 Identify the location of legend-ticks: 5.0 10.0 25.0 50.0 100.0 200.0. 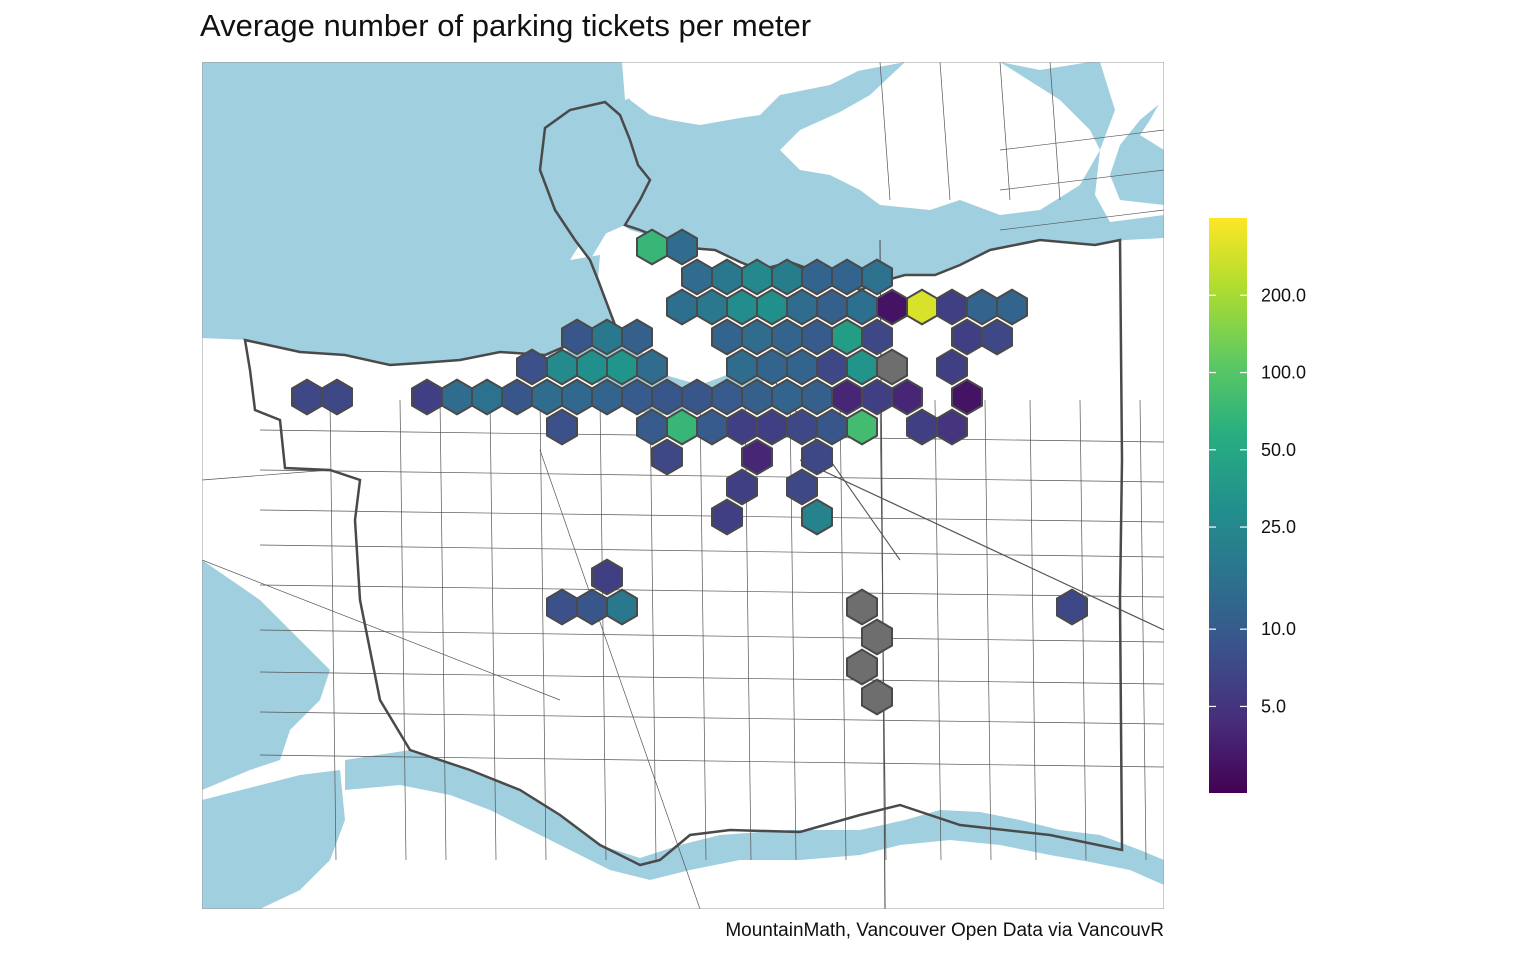
(1257, 500).